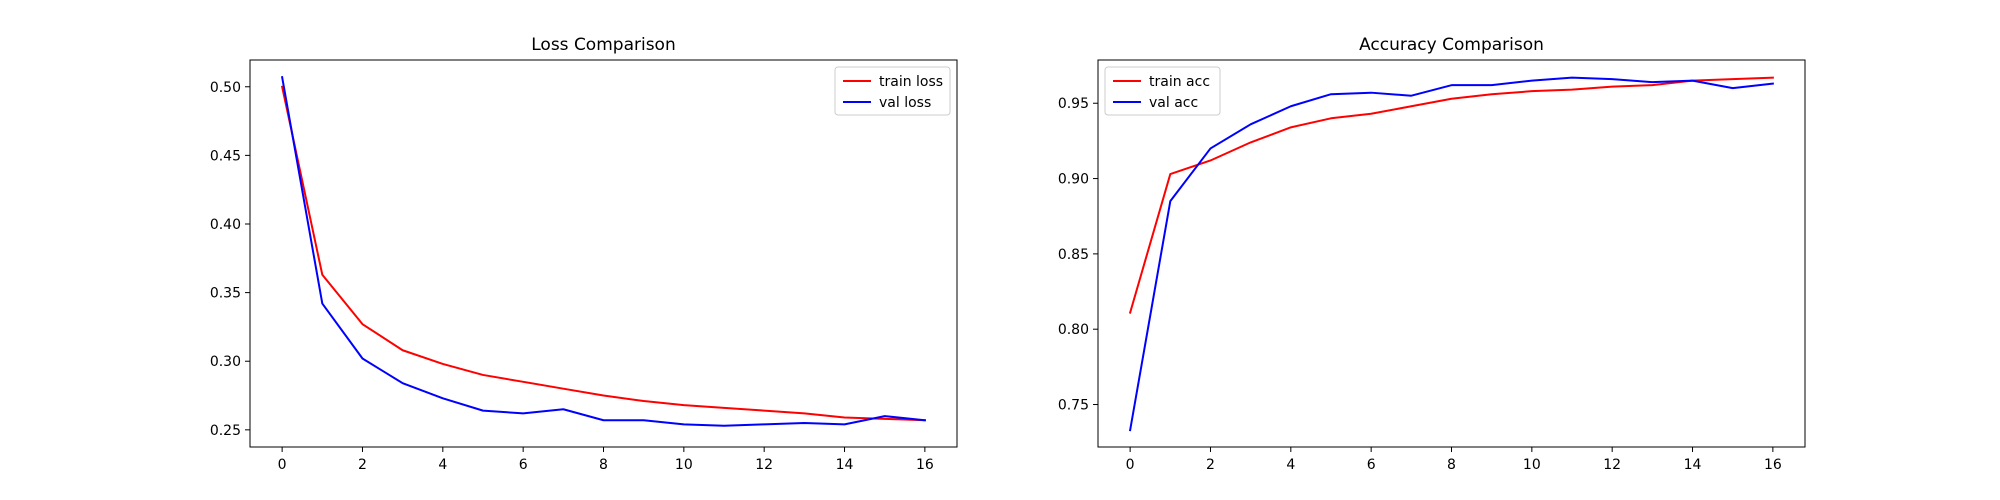 This screenshot has height=500, width=2000. What do you see at coordinates (1290, 465) in the screenshot?
I see `accuracy-x-tick-label: 4` at bounding box center [1290, 465].